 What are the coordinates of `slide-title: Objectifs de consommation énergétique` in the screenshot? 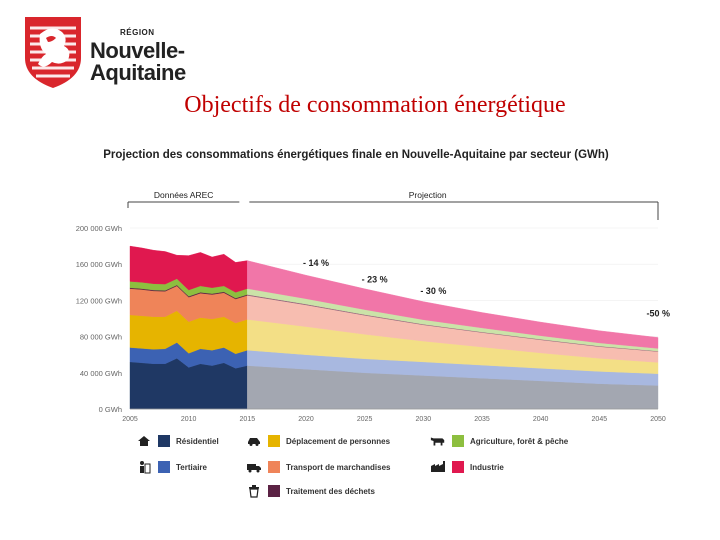 It's located at (375, 105).